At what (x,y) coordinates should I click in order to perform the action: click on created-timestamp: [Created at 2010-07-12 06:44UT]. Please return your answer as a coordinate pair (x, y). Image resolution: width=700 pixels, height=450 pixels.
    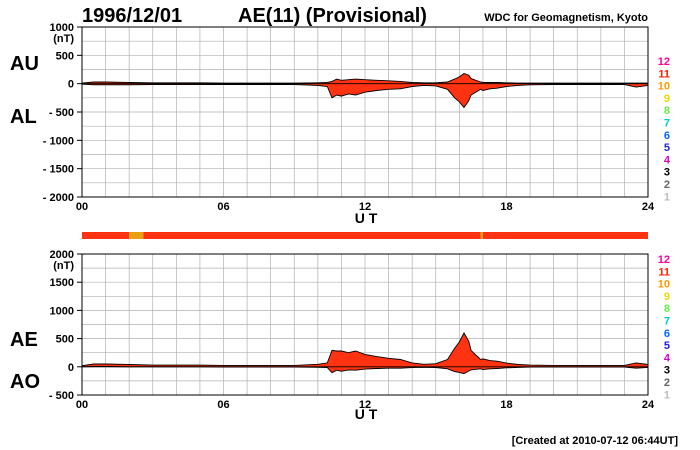
    Looking at the image, I should click on (595, 441).